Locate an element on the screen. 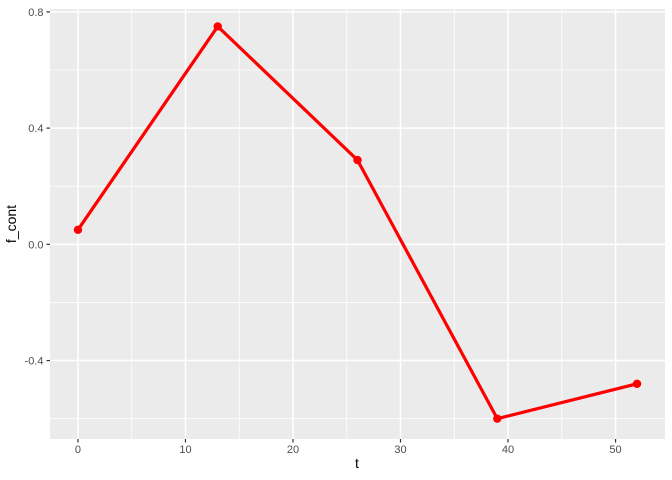 This screenshot has width=672, height=480. x-axis-title: t is located at coordinates (357, 463).